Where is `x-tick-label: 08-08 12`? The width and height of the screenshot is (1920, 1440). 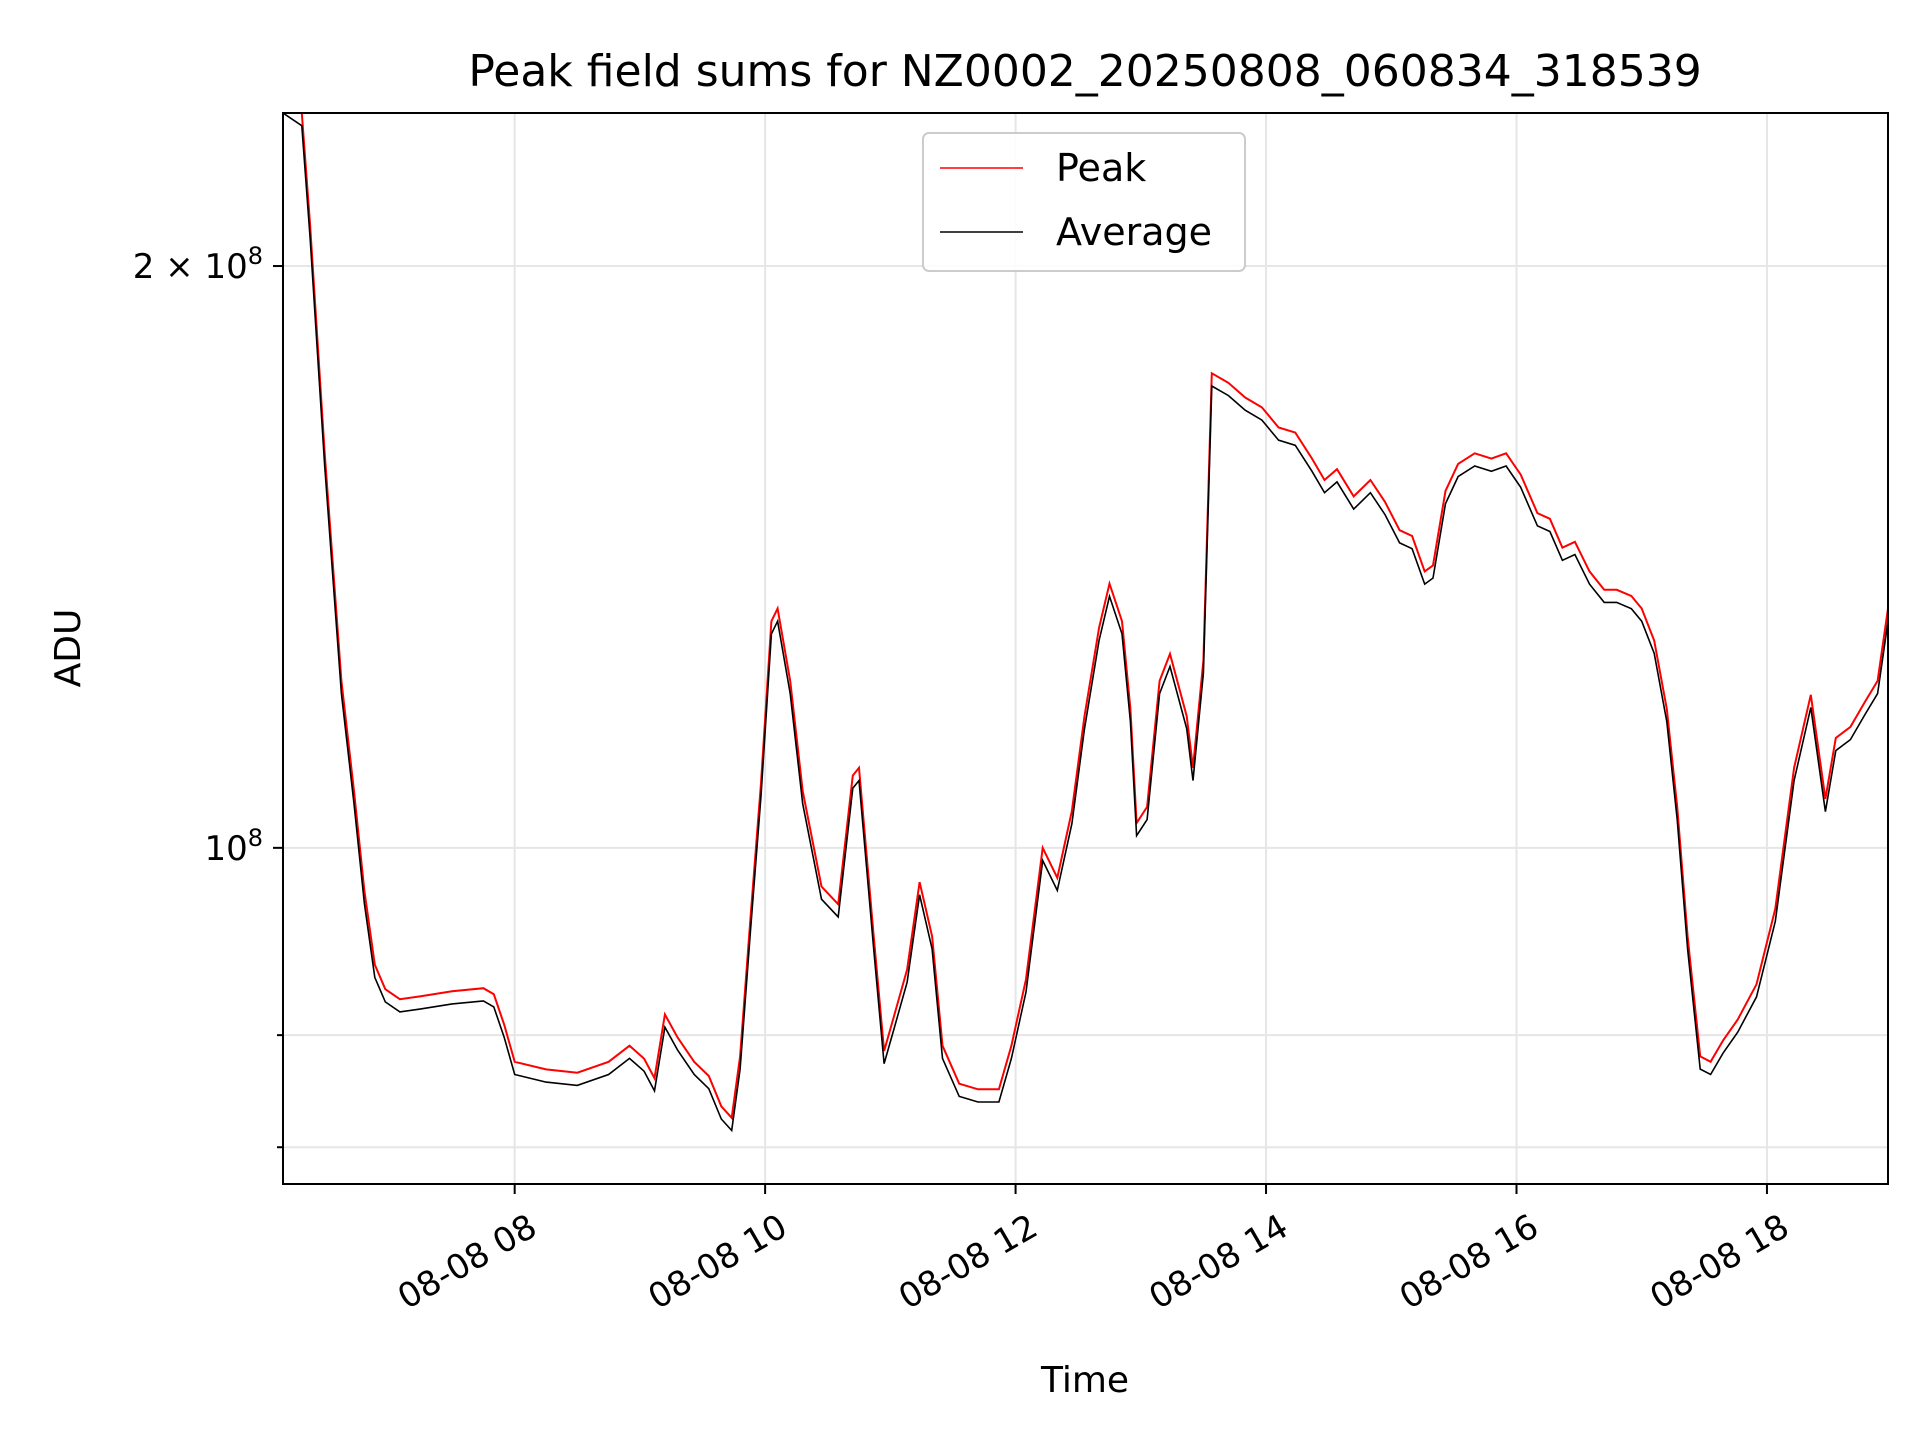
x-tick-label: 08-08 12 is located at coordinates (968, 1262).